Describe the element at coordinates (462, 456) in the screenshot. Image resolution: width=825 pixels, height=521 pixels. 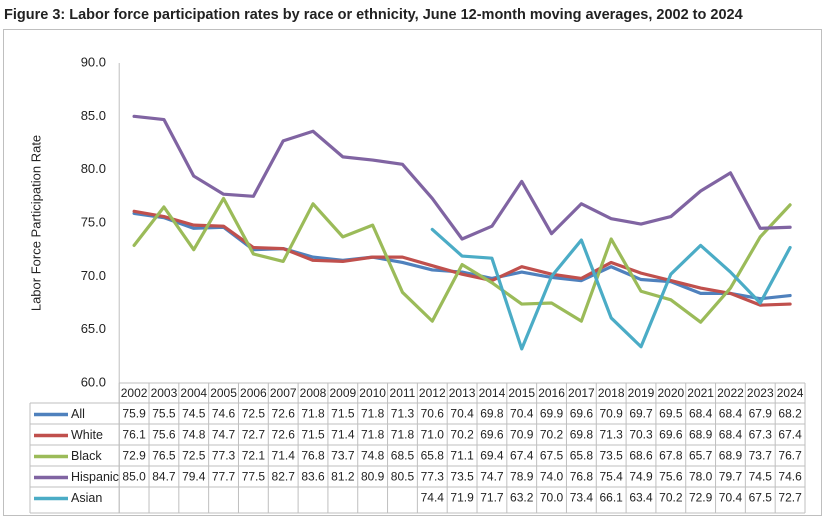
I see `table-value: 71.1` at that location.